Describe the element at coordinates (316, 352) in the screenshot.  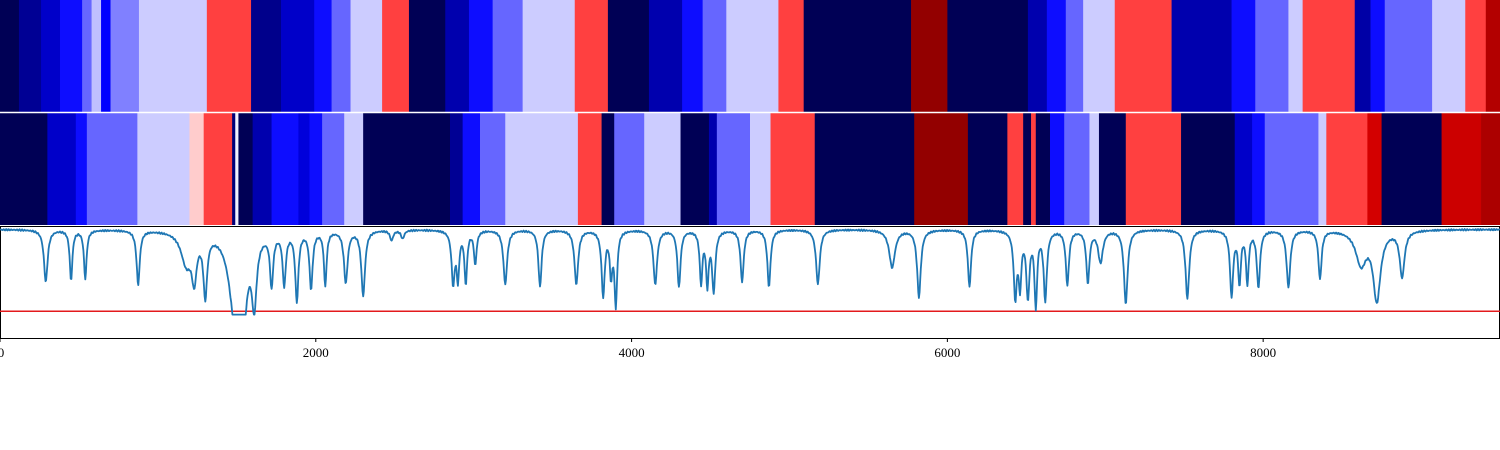
I see `x-tick-label: 2000` at that location.